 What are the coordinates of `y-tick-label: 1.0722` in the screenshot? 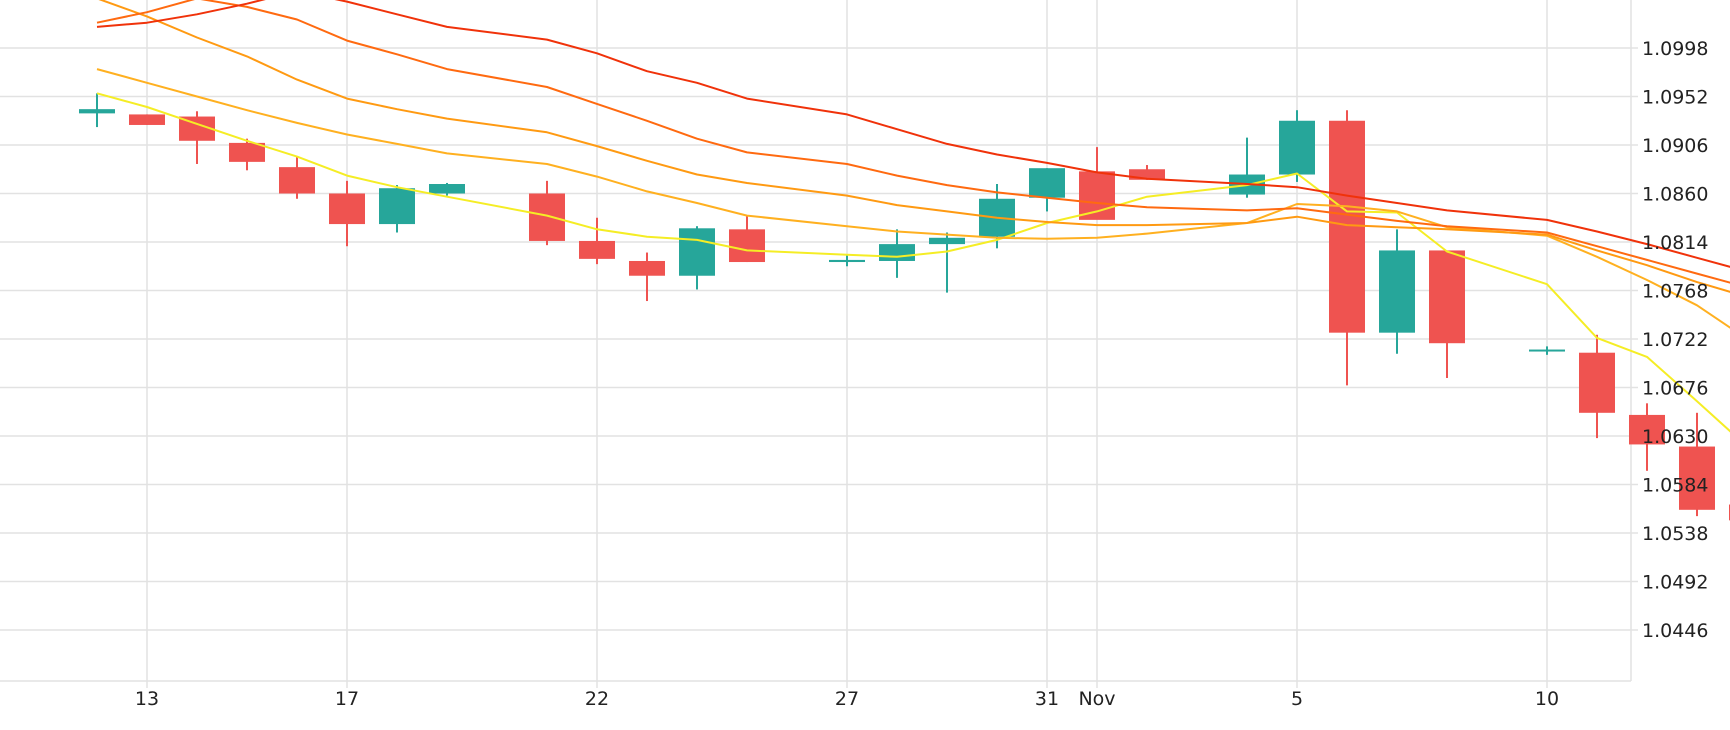 It's located at (1675, 340).